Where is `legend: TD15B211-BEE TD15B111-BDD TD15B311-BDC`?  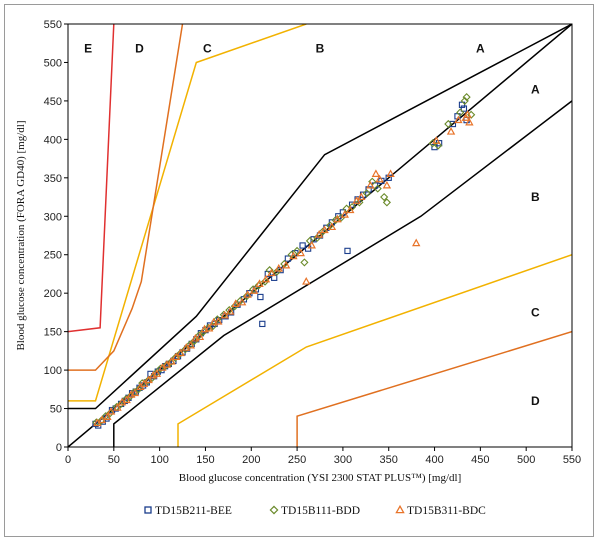 legend: TD15B211-BEE TD15B111-BDD TD15B311-BDC is located at coordinates (315, 510).